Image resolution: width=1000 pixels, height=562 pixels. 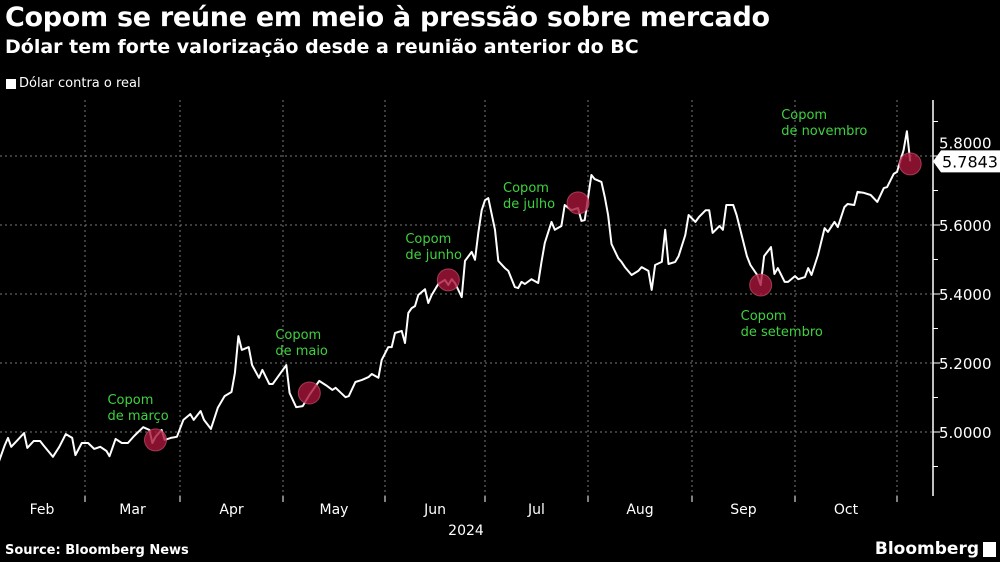 I want to click on last-value-callout, so click(x=966, y=161).